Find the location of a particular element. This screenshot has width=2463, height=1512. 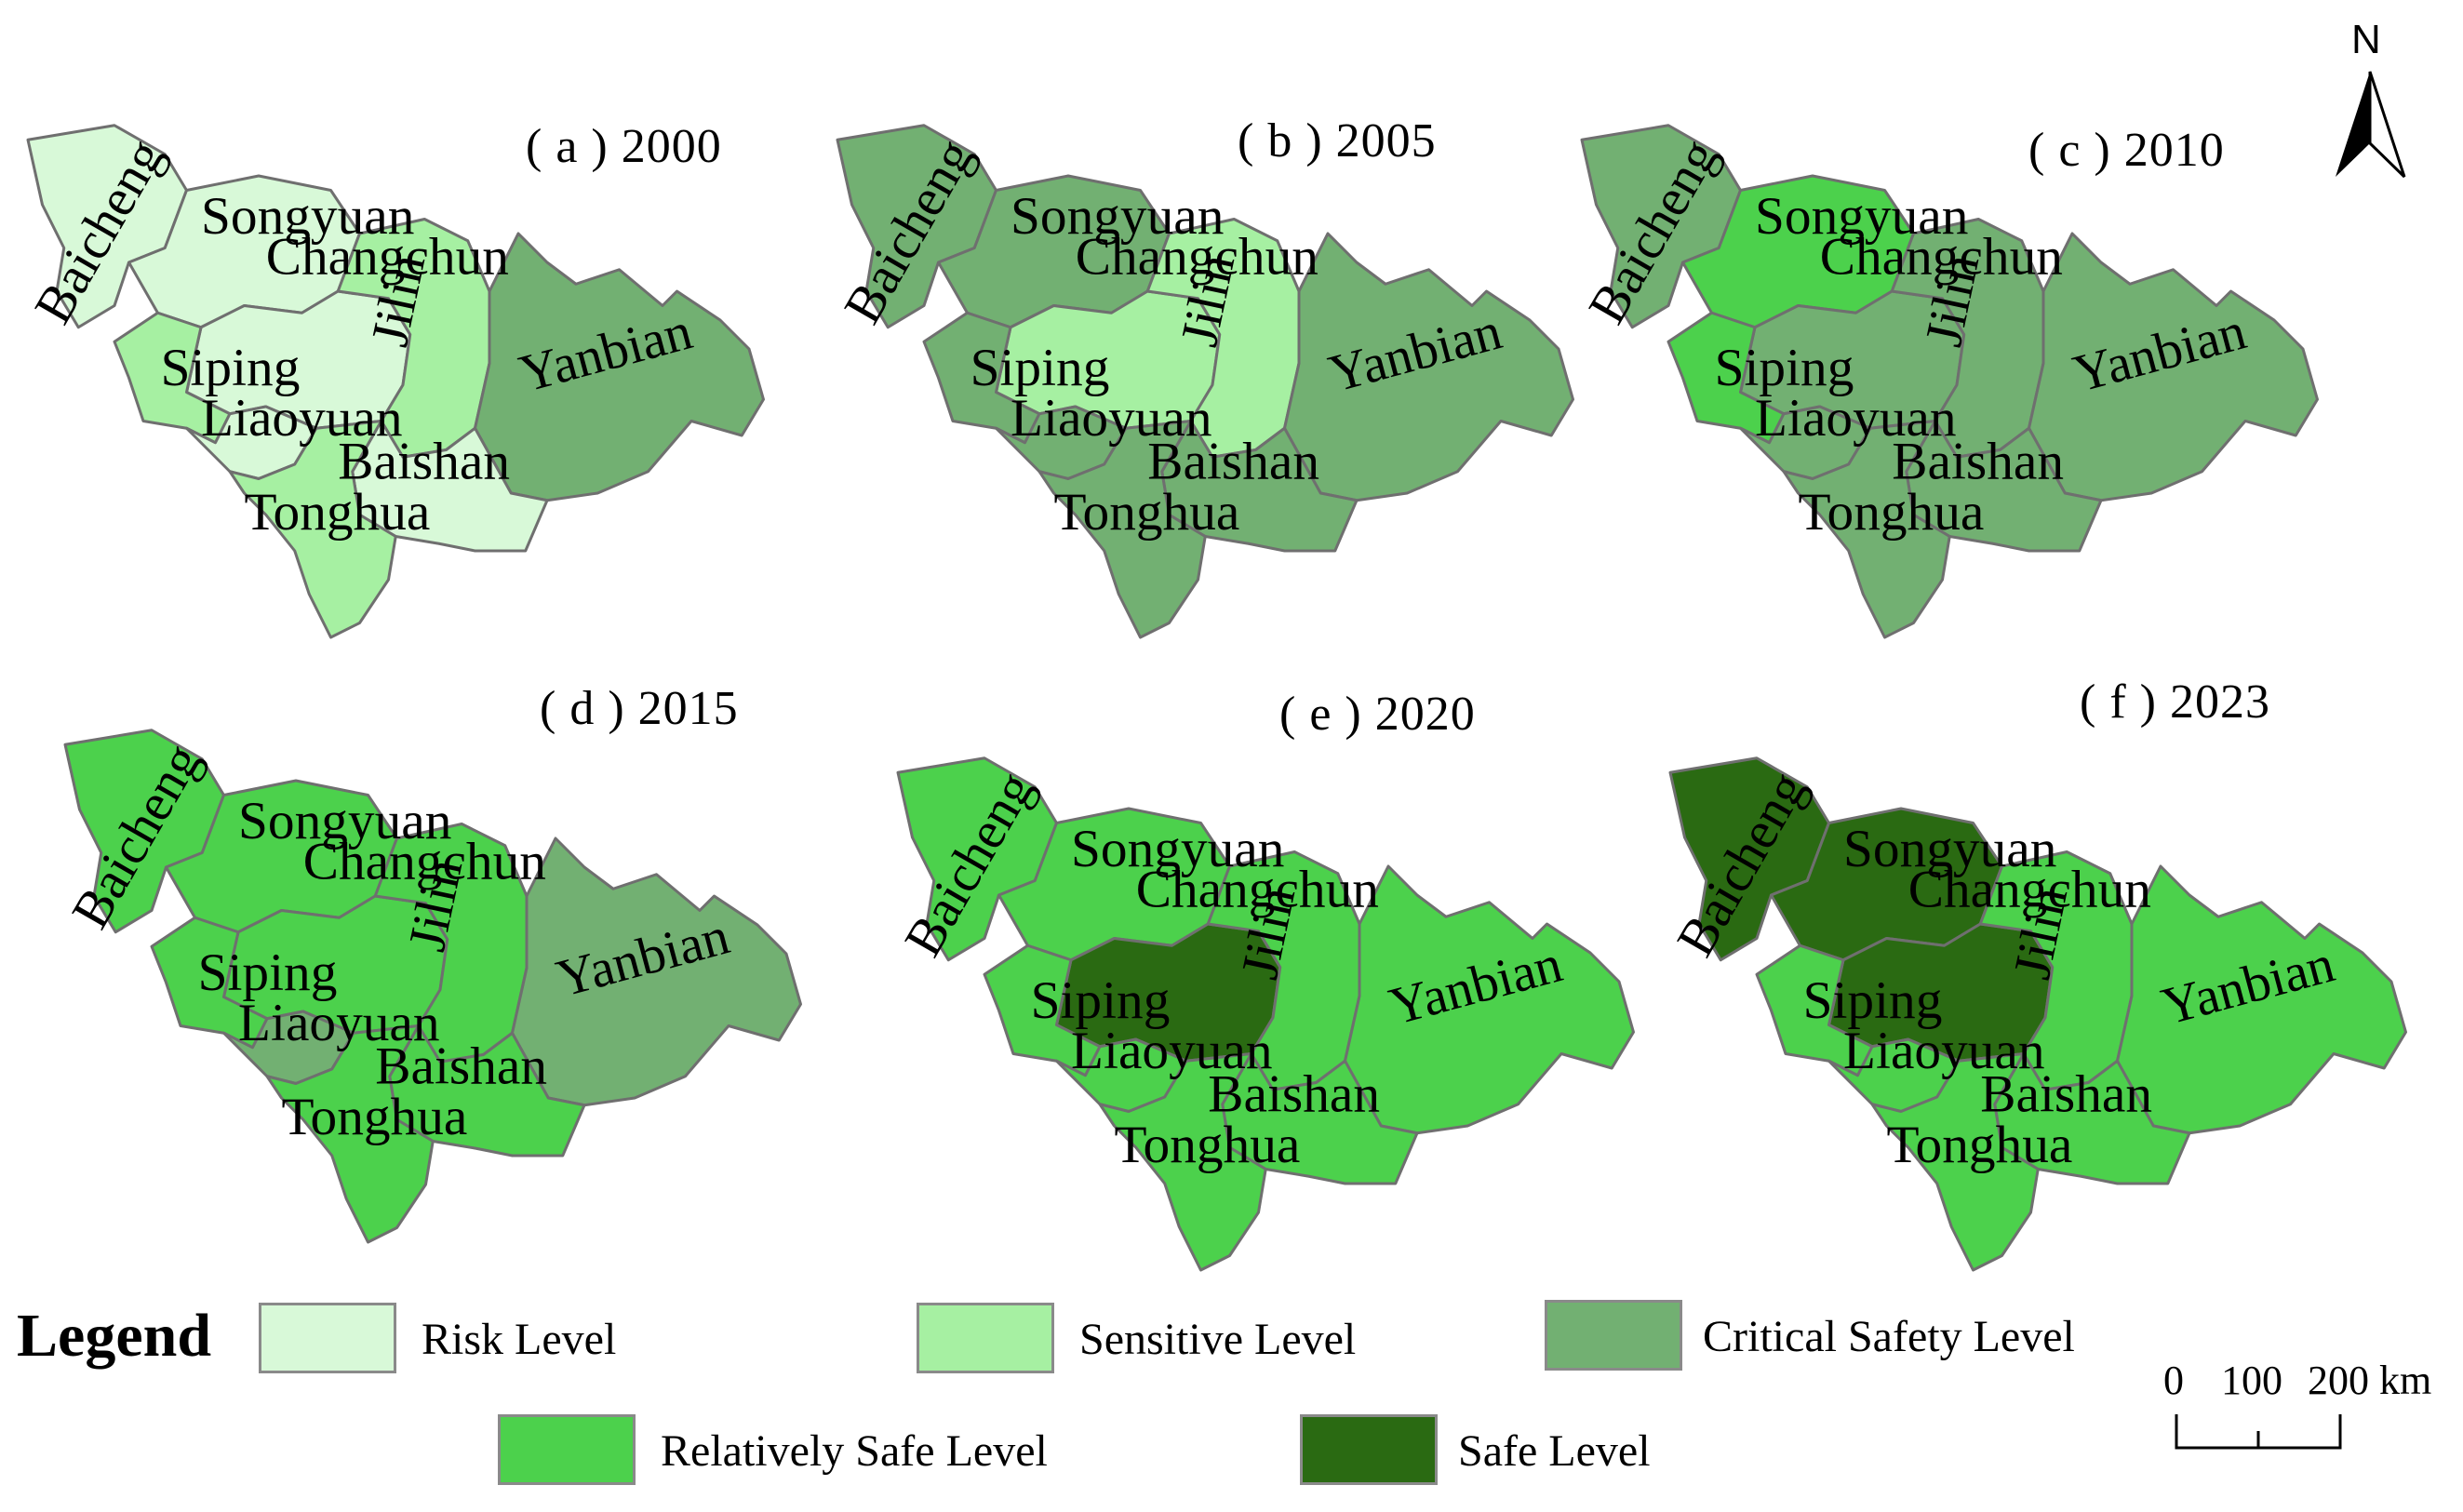

panel-title: ( a ) 2000 is located at coordinates (624, 146).